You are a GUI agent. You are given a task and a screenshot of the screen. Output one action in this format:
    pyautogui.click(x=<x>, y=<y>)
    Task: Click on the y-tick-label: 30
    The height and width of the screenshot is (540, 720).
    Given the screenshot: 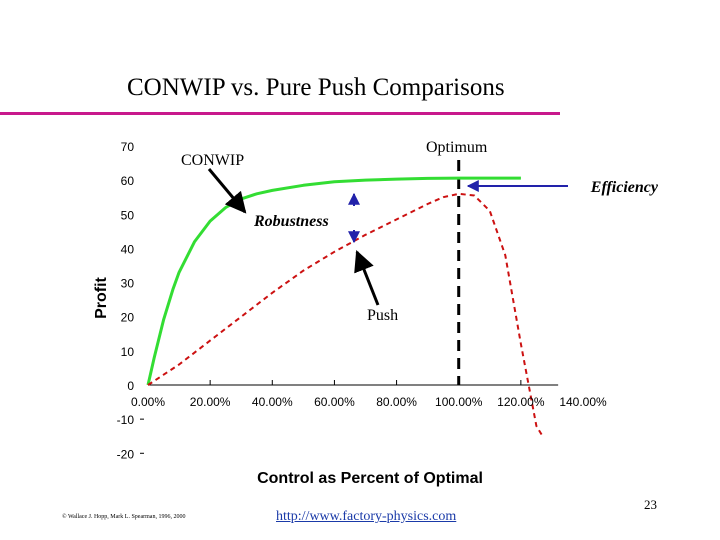 What is the action you would take?
    pyautogui.click(x=128, y=284)
    